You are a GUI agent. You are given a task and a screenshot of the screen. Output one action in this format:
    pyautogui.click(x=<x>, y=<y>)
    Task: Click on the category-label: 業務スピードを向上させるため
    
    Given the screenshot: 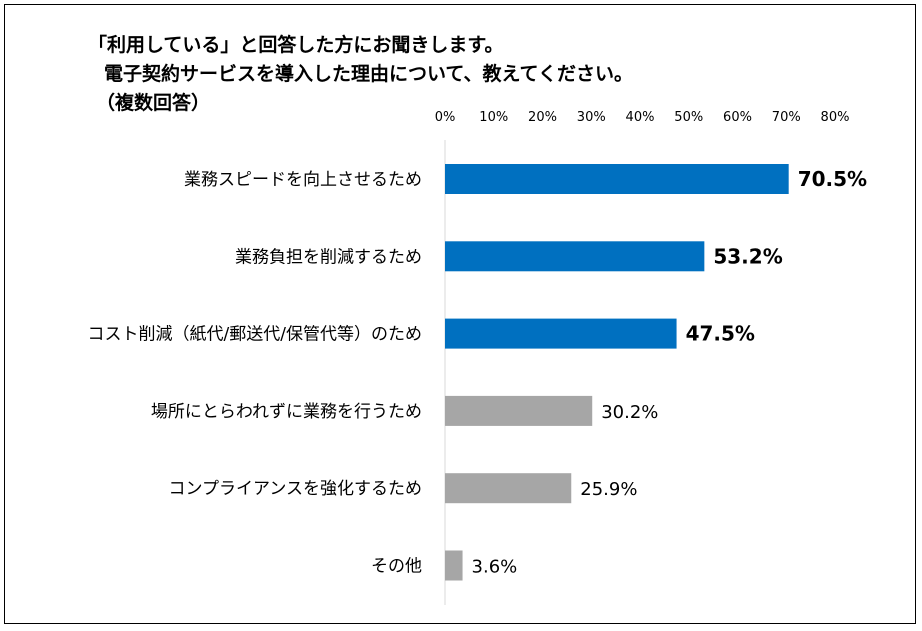 What is the action you would take?
    pyautogui.click(x=303, y=180)
    